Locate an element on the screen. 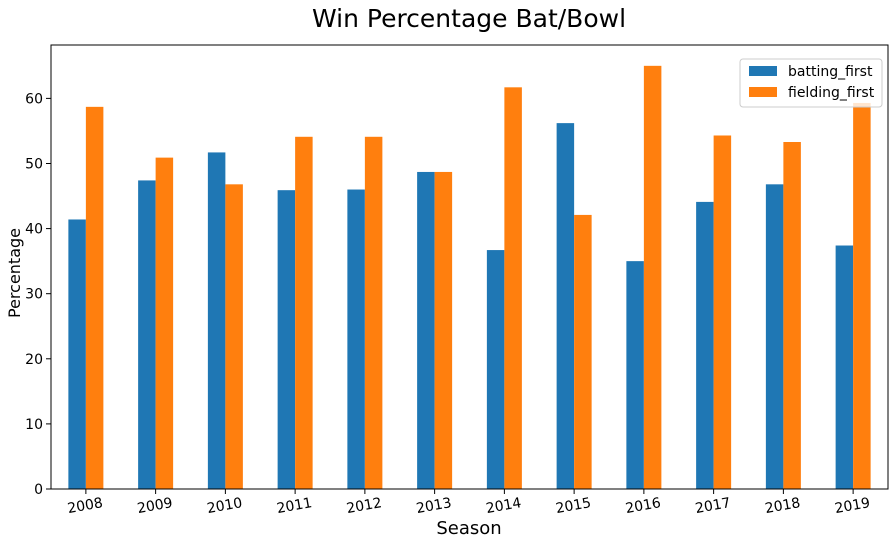 The height and width of the screenshot is (548, 895). y-tick-label: 40 is located at coordinates (34, 230).